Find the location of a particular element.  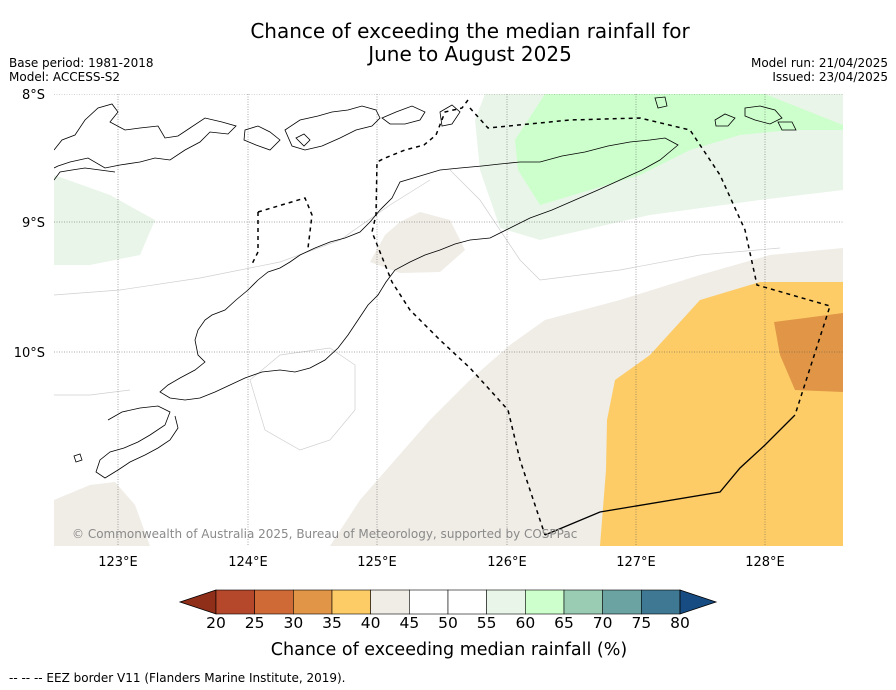

colorbar-tick-label: 20 is located at coordinates (216, 623).